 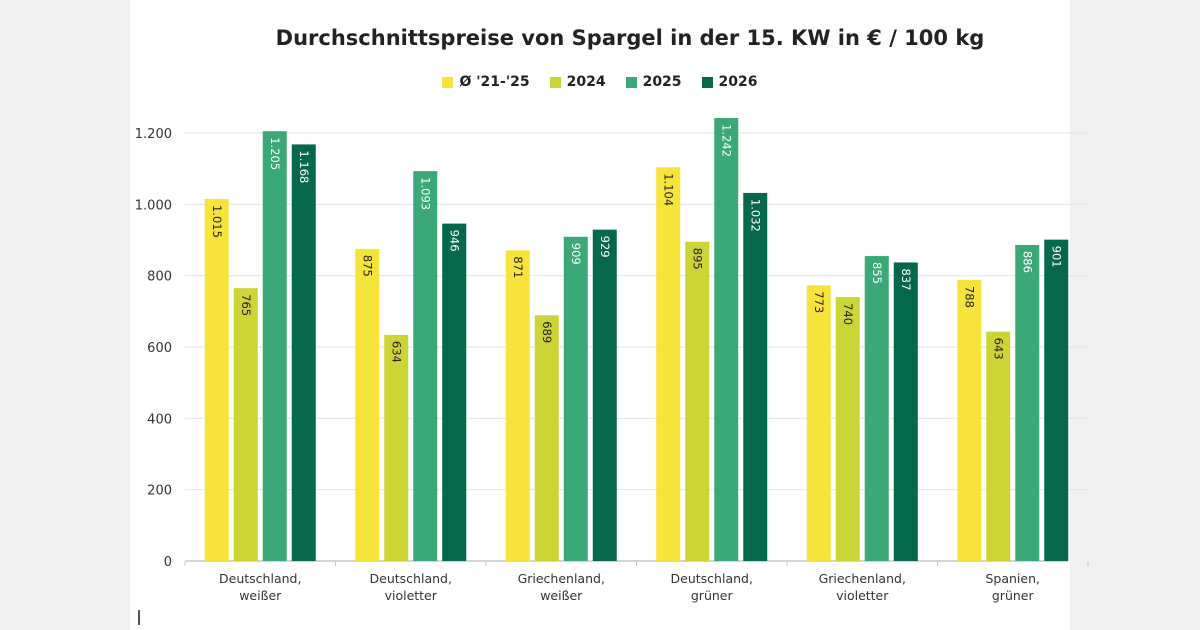 What do you see at coordinates (586, 82) in the screenshot?
I see `legend-label: 2024` at bounding box center [586, 82].